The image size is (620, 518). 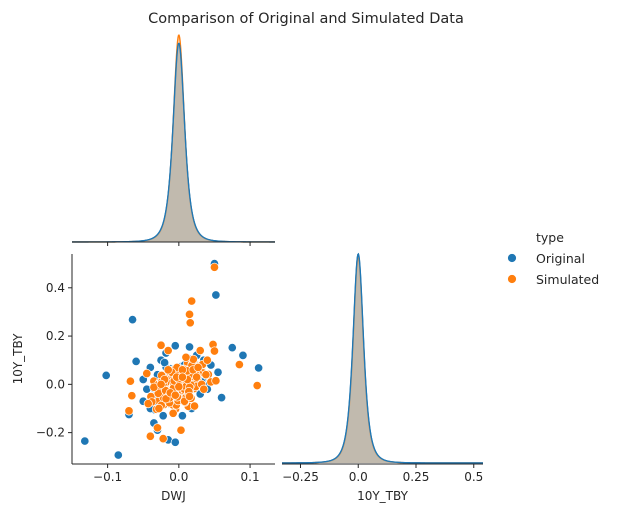 I want to click on y-tick-label: 0.0, so click(x=55, y=384).